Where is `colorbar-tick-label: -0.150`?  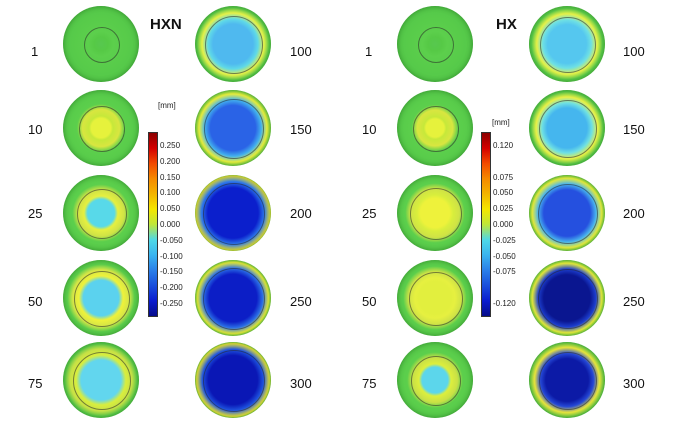
colorbar-tick-label: -0.150 is located at coordinates (171, 272).